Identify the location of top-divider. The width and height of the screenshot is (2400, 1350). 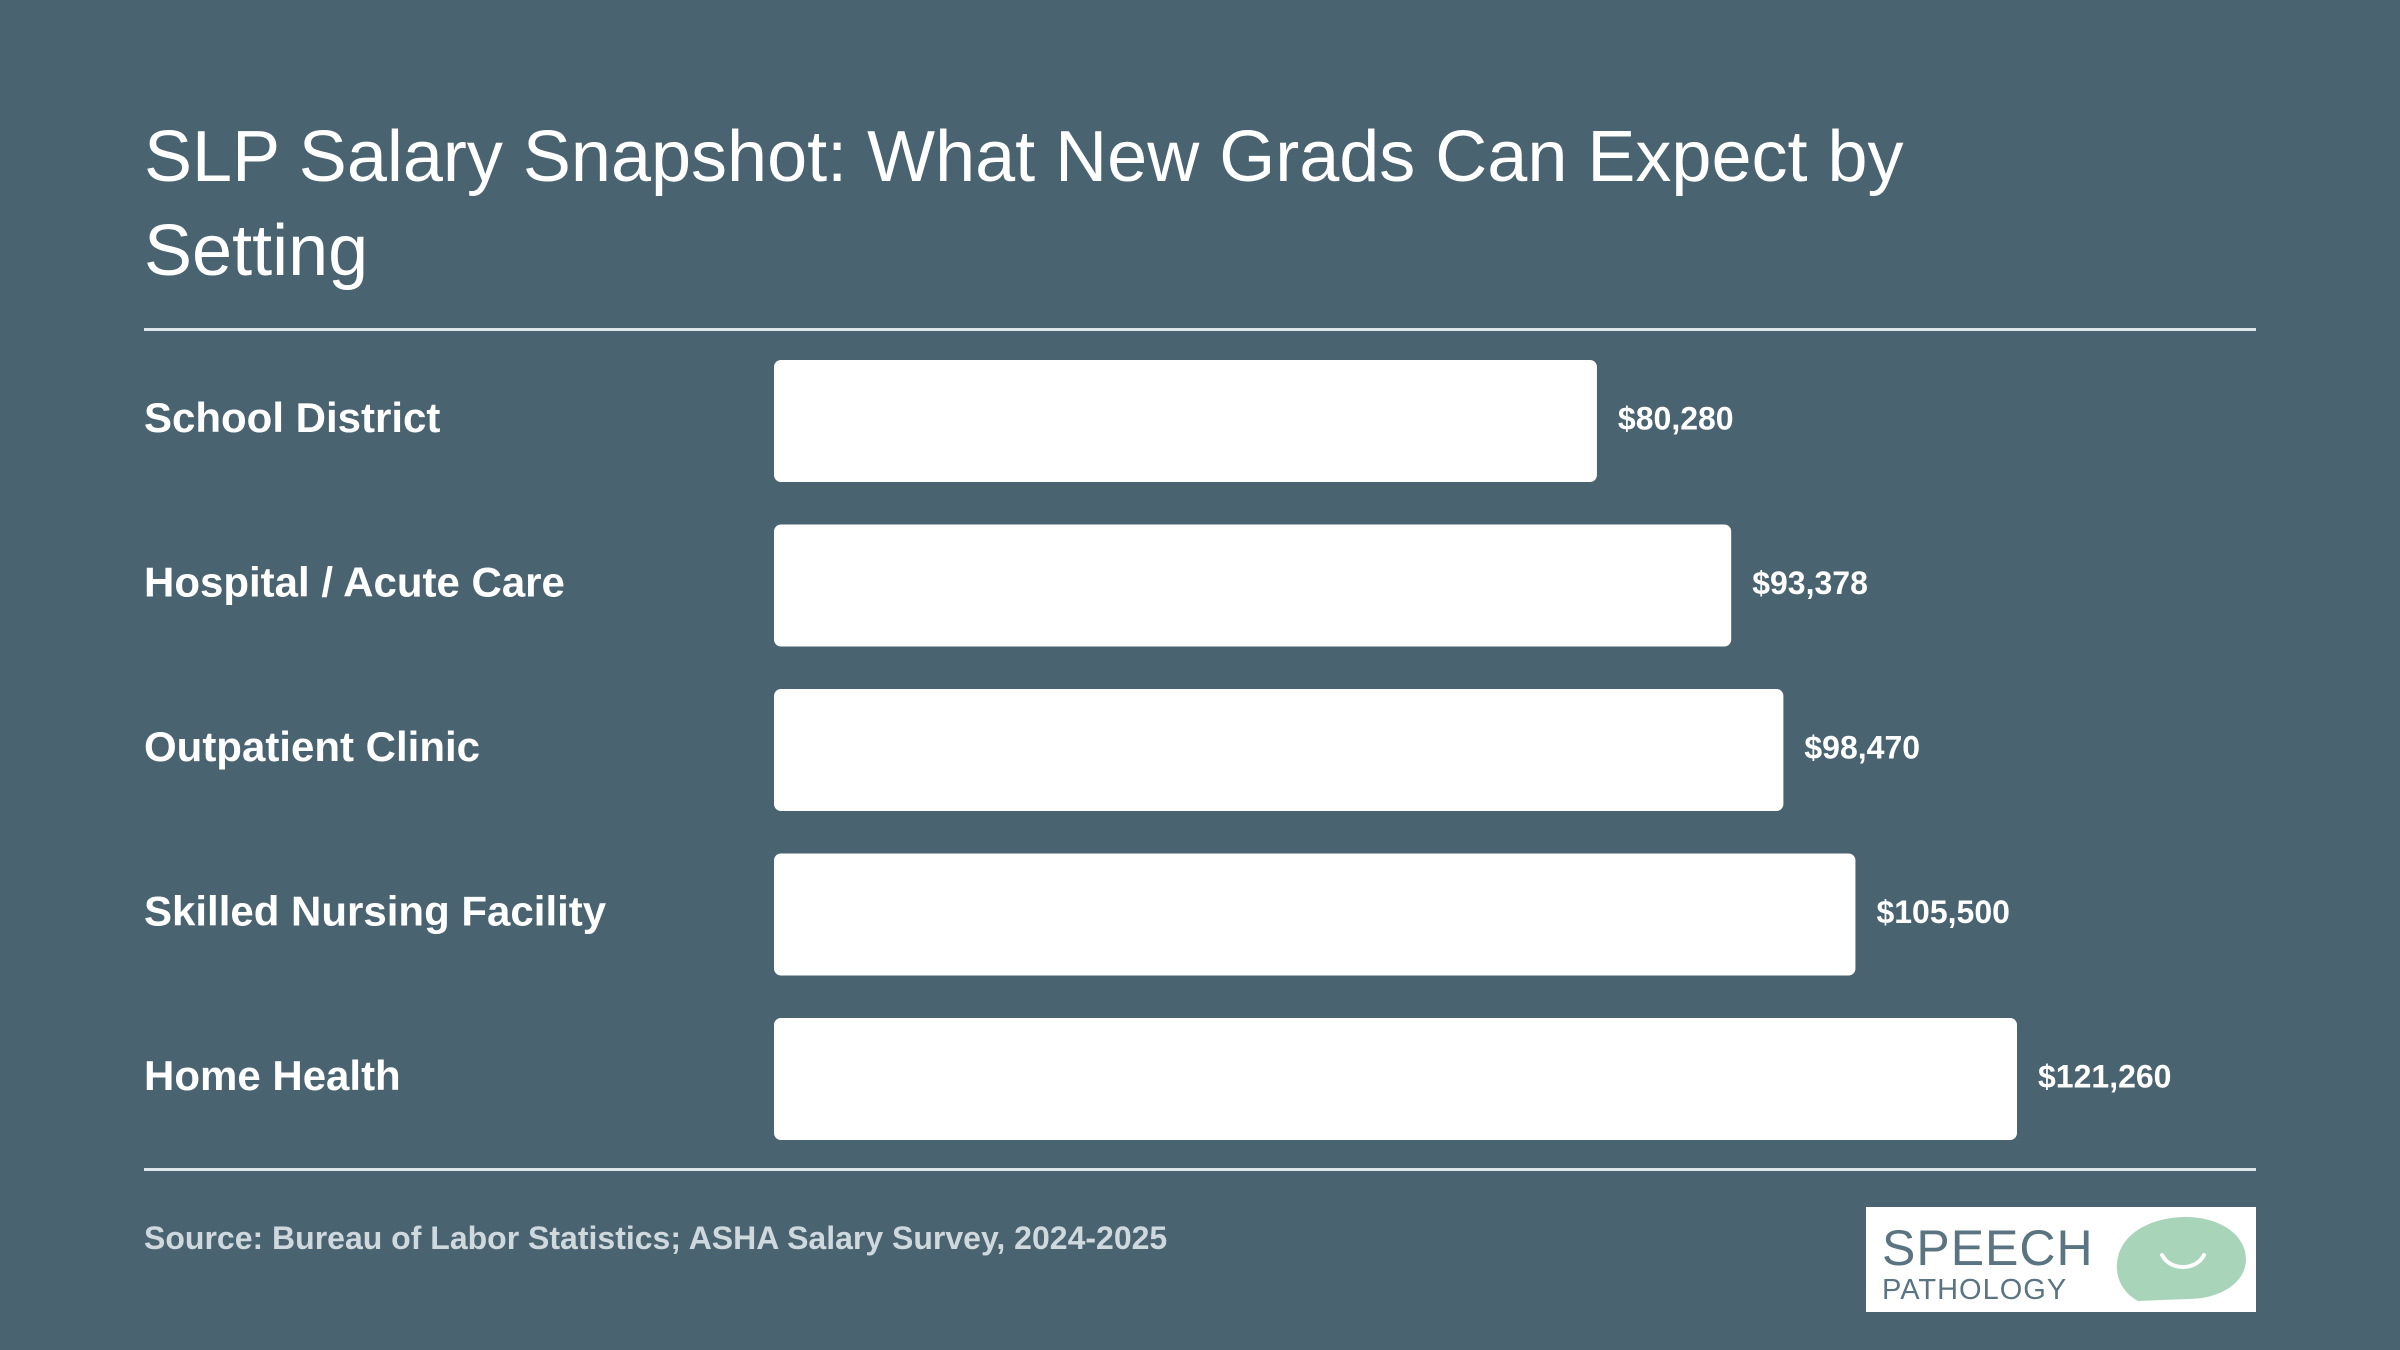
(1200, 329).